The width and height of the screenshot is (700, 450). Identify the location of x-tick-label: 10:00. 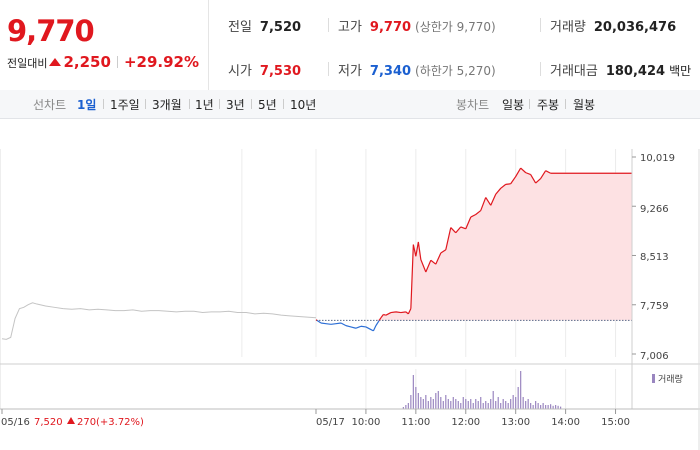
(366, 422).